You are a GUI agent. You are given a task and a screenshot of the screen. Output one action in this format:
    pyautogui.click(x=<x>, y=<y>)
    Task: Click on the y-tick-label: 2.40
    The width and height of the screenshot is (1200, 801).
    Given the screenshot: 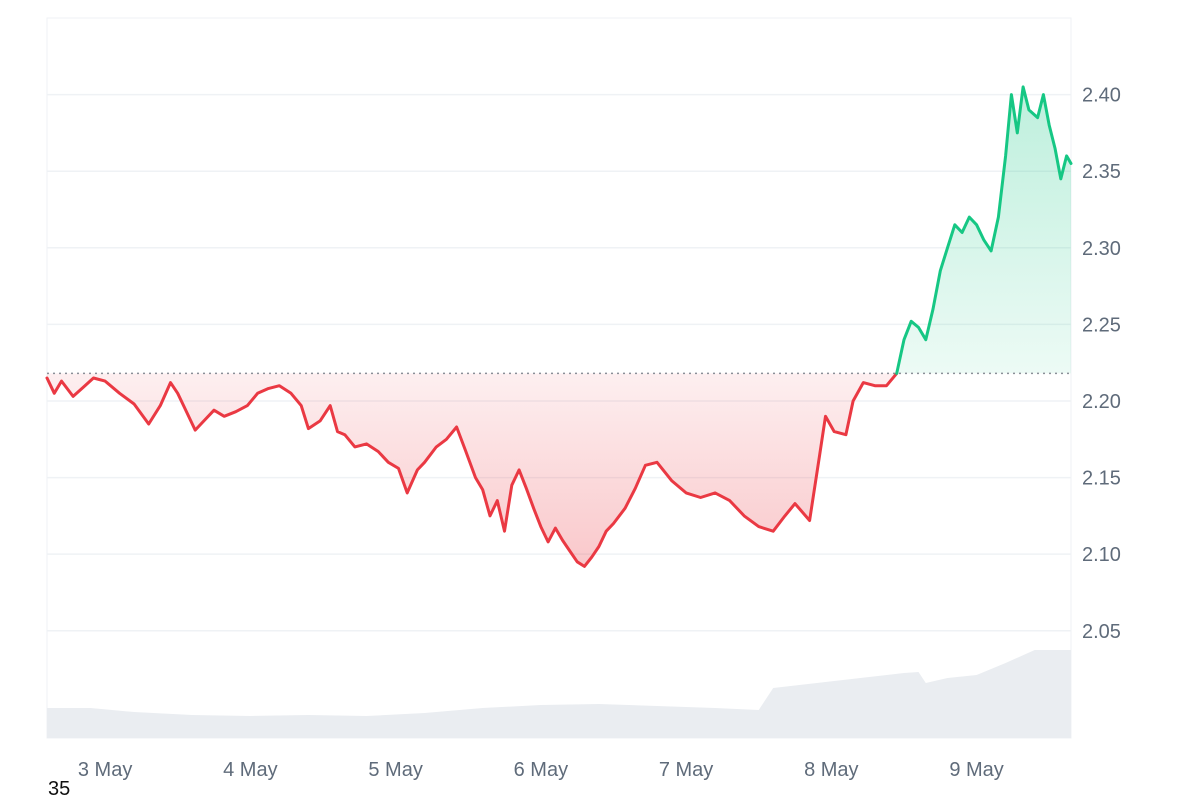 What is the action you would take?
    pyautogui.click(x=1101, y=96)
    